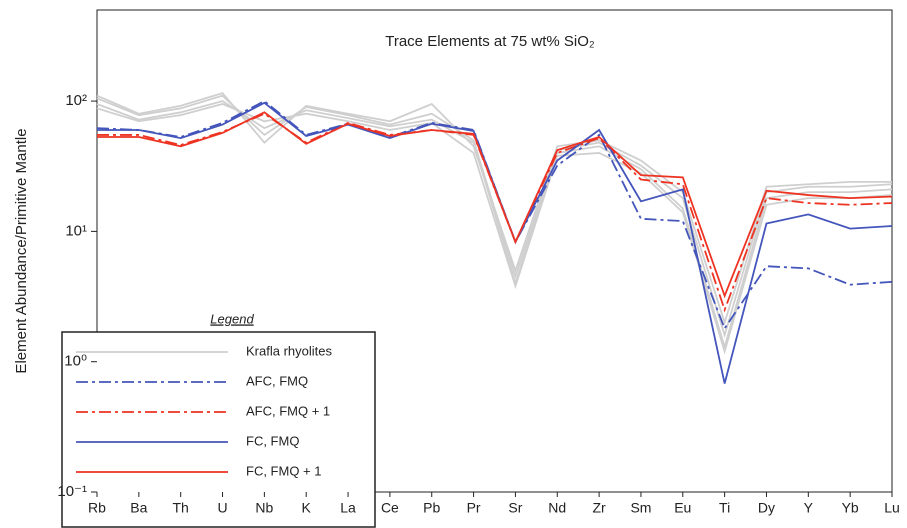 This screenshot has width=907, height=528. What do you see at coordinates (809, 508) in the screenshot?
I see `x-tick-label: Y` at bounding box center [809, 508].